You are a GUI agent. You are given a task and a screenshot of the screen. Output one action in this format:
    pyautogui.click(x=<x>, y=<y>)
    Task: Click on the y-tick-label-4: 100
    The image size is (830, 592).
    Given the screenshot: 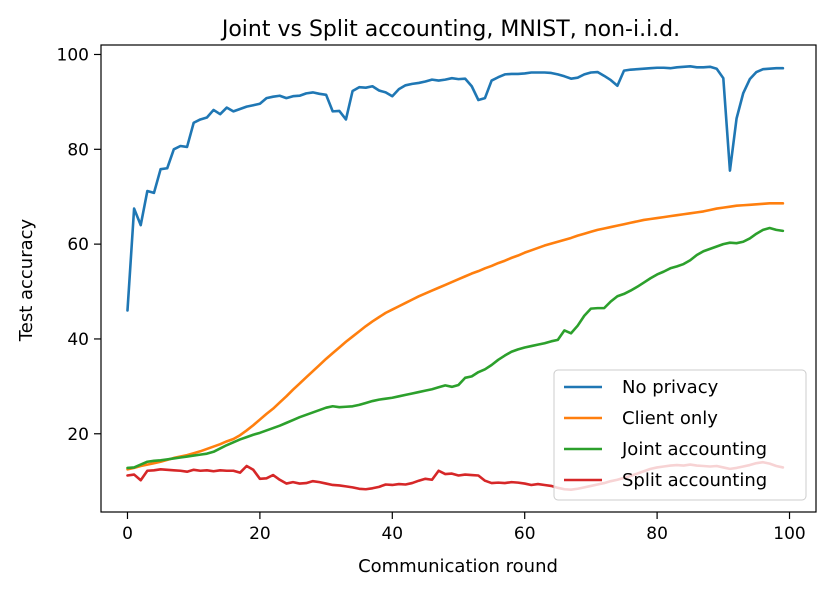 What is the action you would take?
    pyautogui.click(x=73, y=55)
    